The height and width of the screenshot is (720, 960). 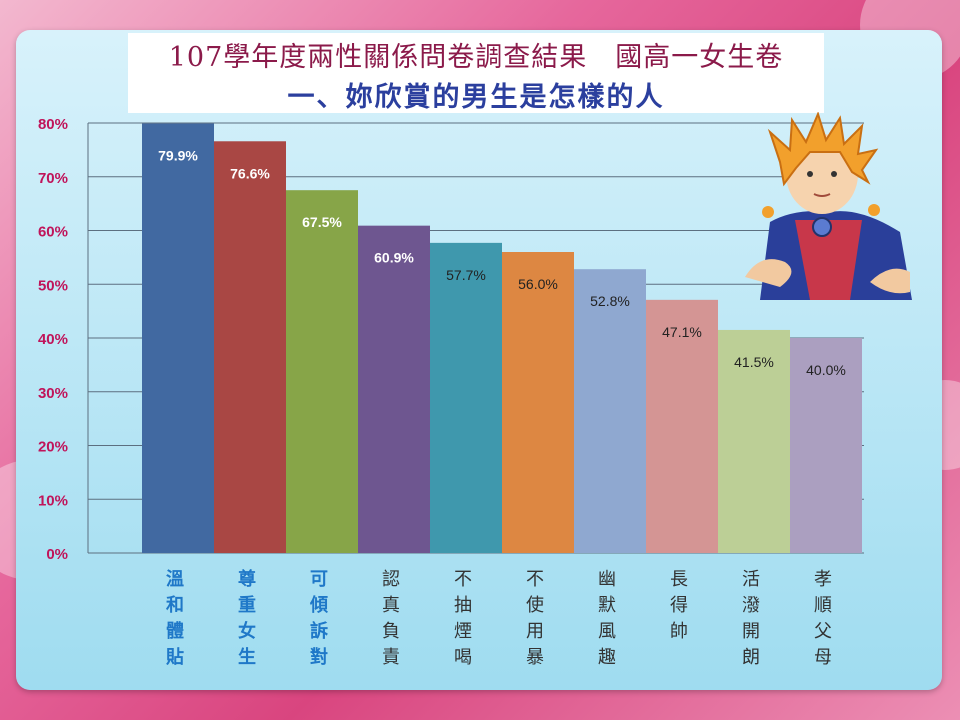 What do you see at coordinates (466, 275) in the screenshot?
I see `data-label: 57.7%` at bounding box center [466, 275].